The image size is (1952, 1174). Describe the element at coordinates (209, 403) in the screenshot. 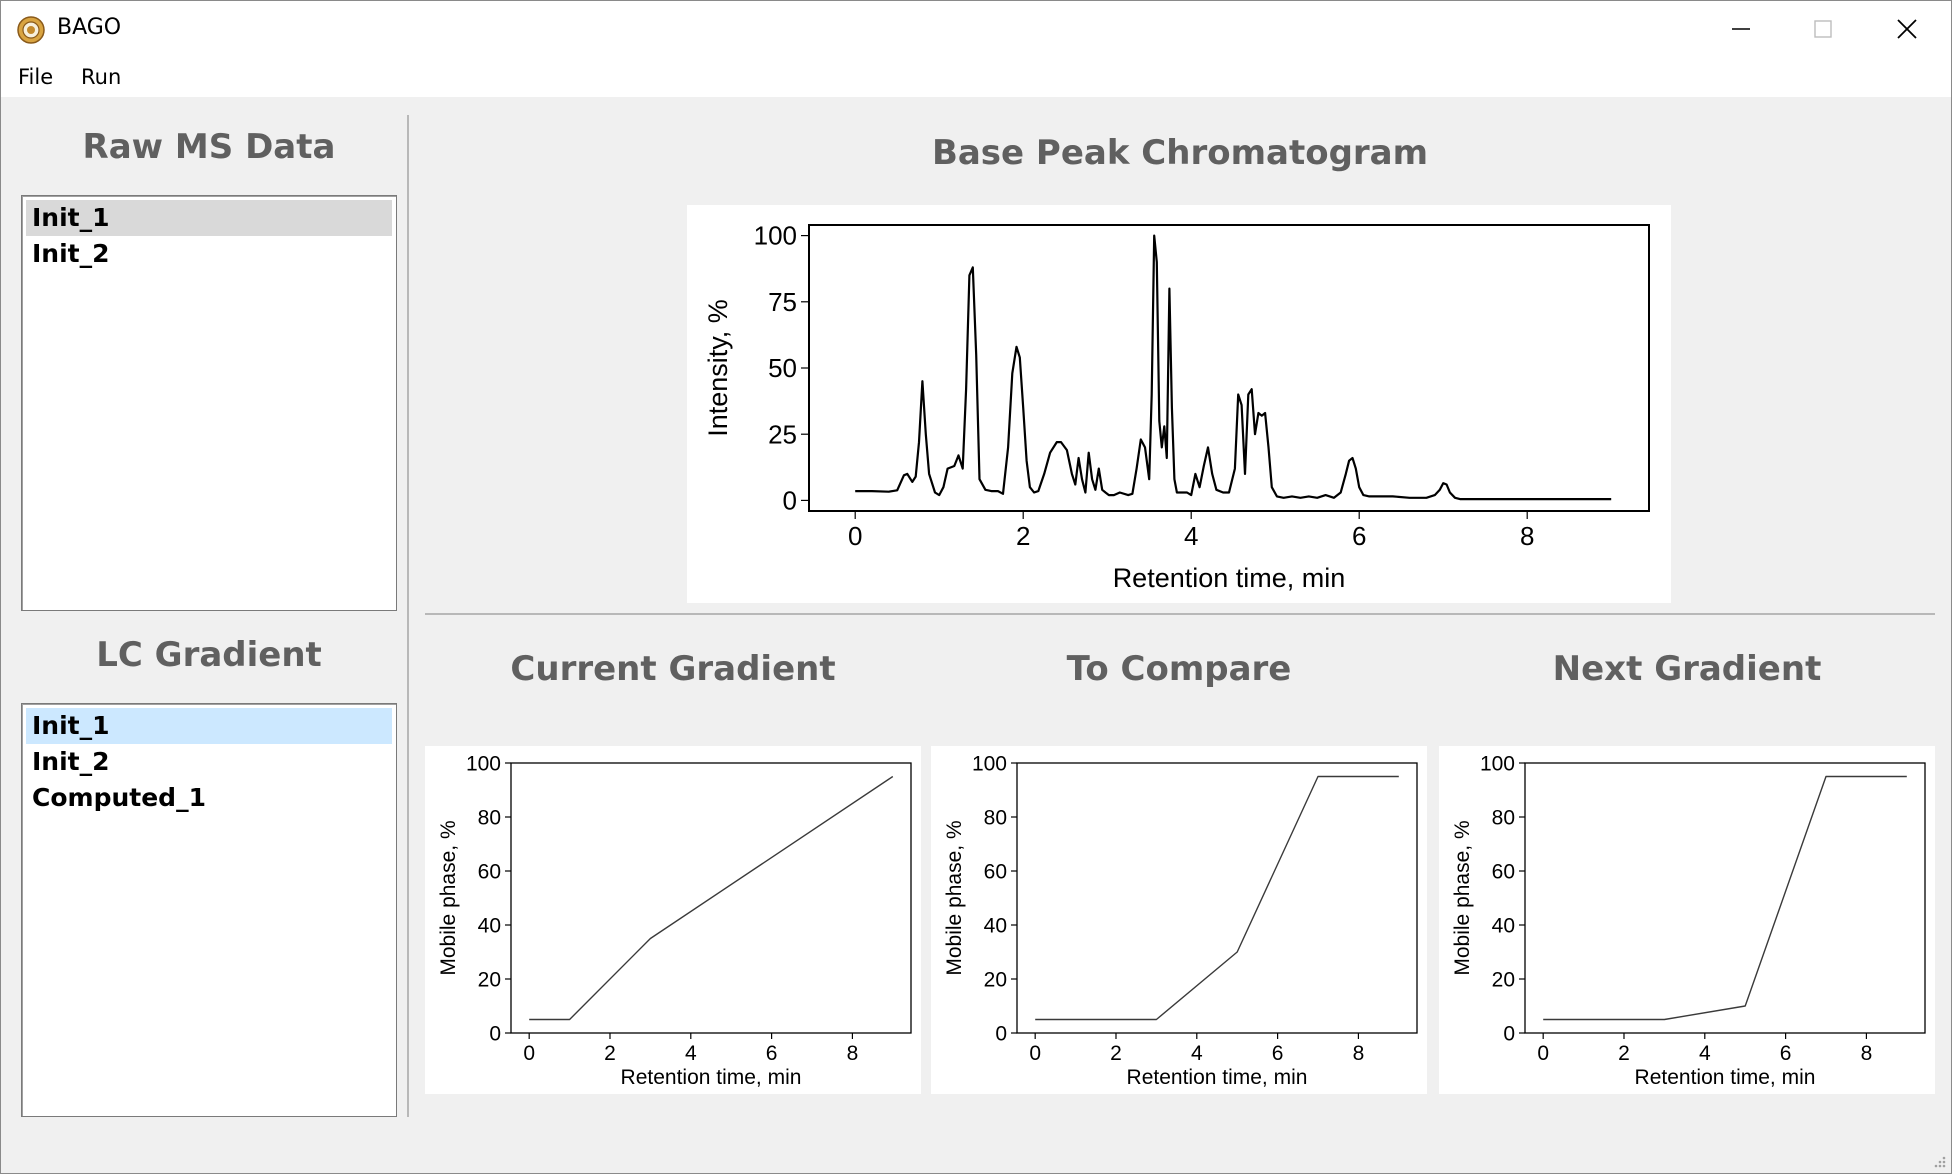

I see `raw-ms-data-list: Init_1 Init_2` at that location.